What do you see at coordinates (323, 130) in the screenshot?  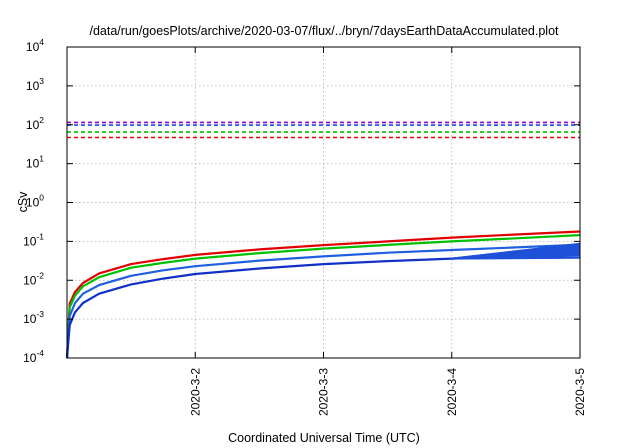 I see `threshold-lines` at bounding box center [323, 130].